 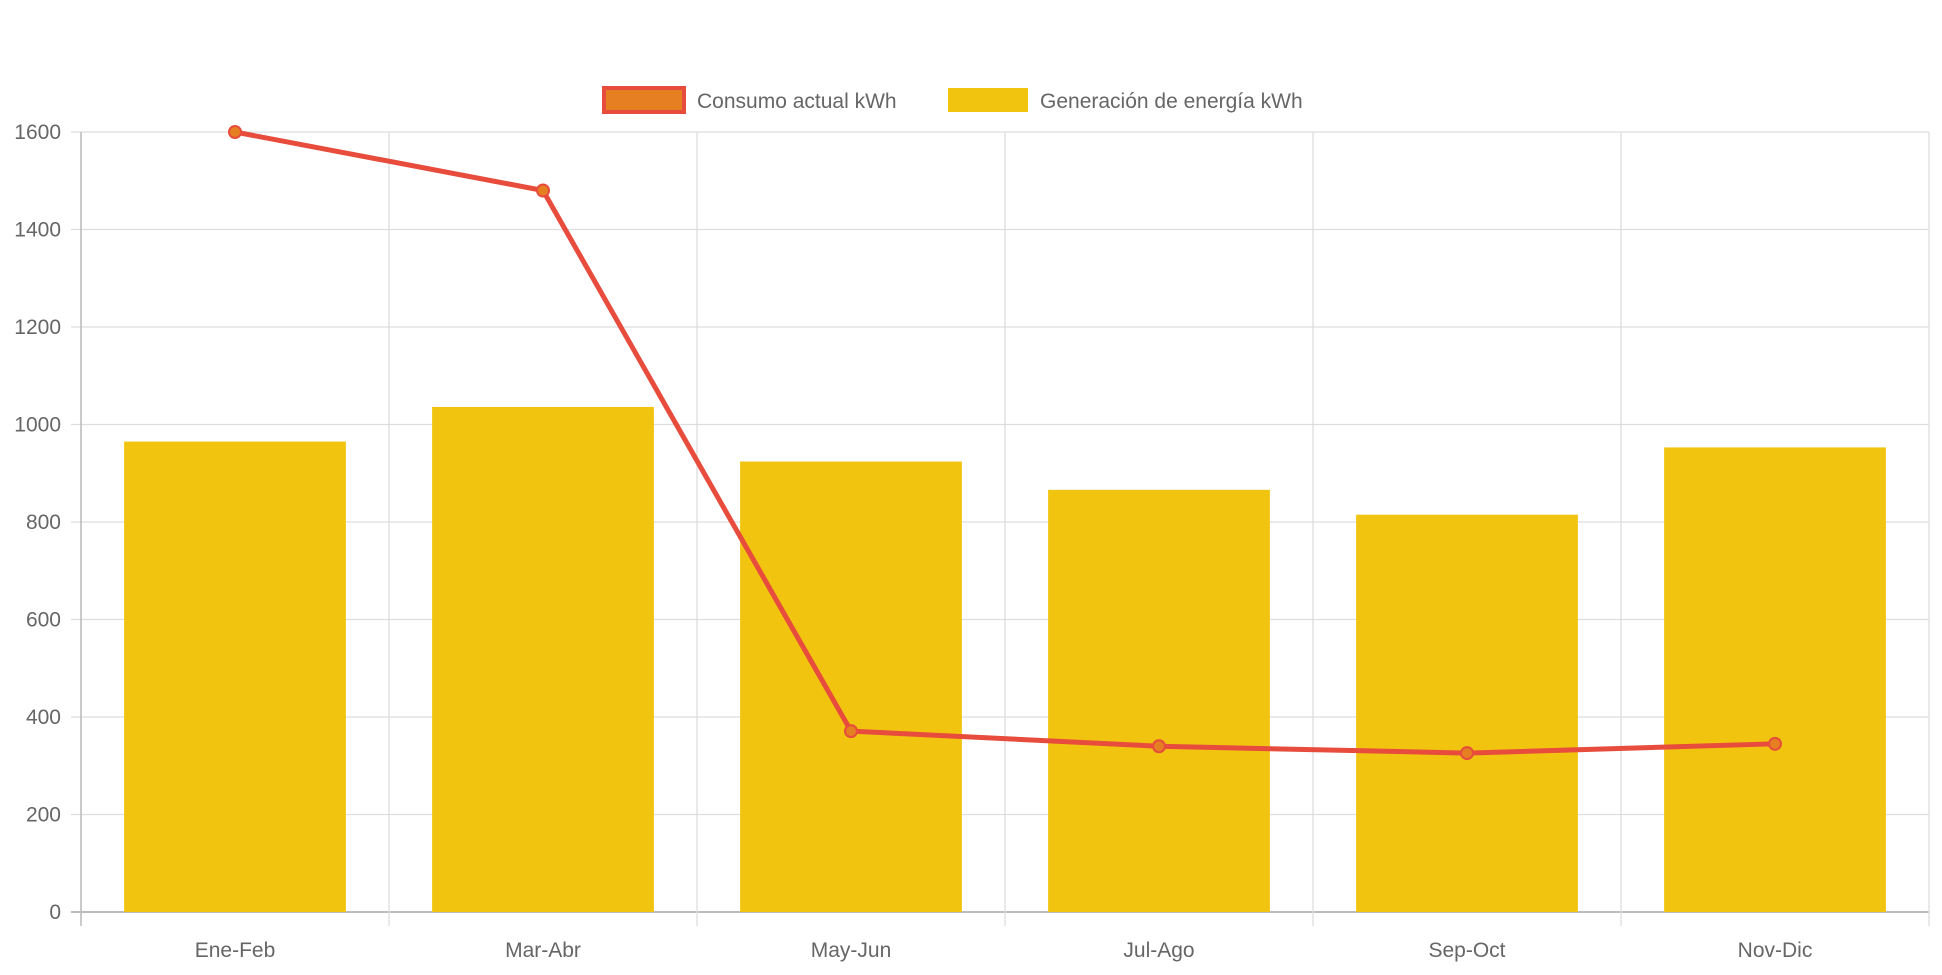 What do you see at coordinates (37, 230) in the screenshot?
I see `y-tick-label: 1400` at bounding box center [37, 230].